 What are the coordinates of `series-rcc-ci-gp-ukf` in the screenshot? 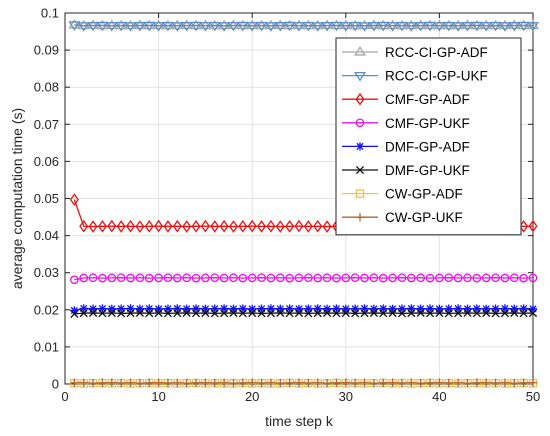 It's located at (303, 26).